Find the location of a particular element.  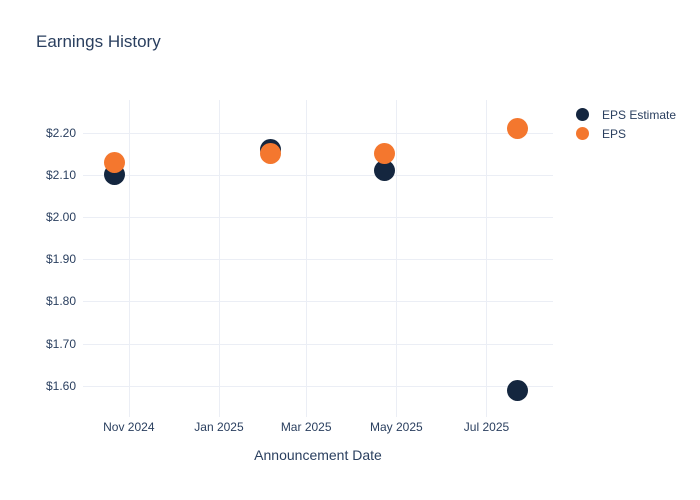

x-tick-label: Nov 2024 is located at coordinates (129, 427).